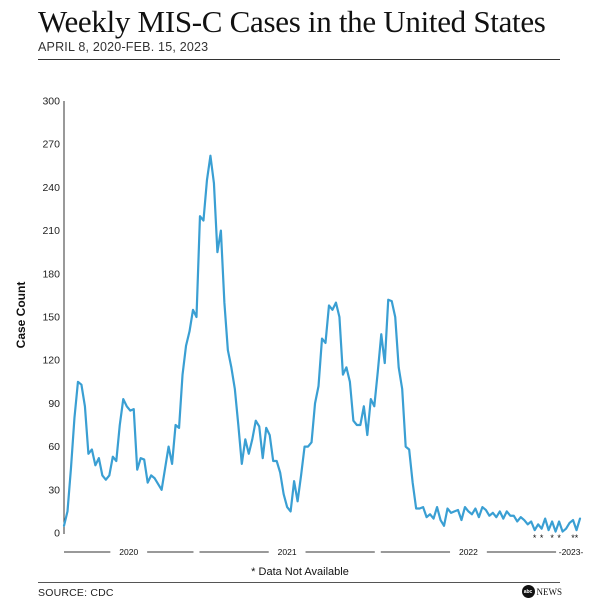  Describe the element at coordinates (51, 318) in the screenshot. I see `y-tick-label: 150` at that location.